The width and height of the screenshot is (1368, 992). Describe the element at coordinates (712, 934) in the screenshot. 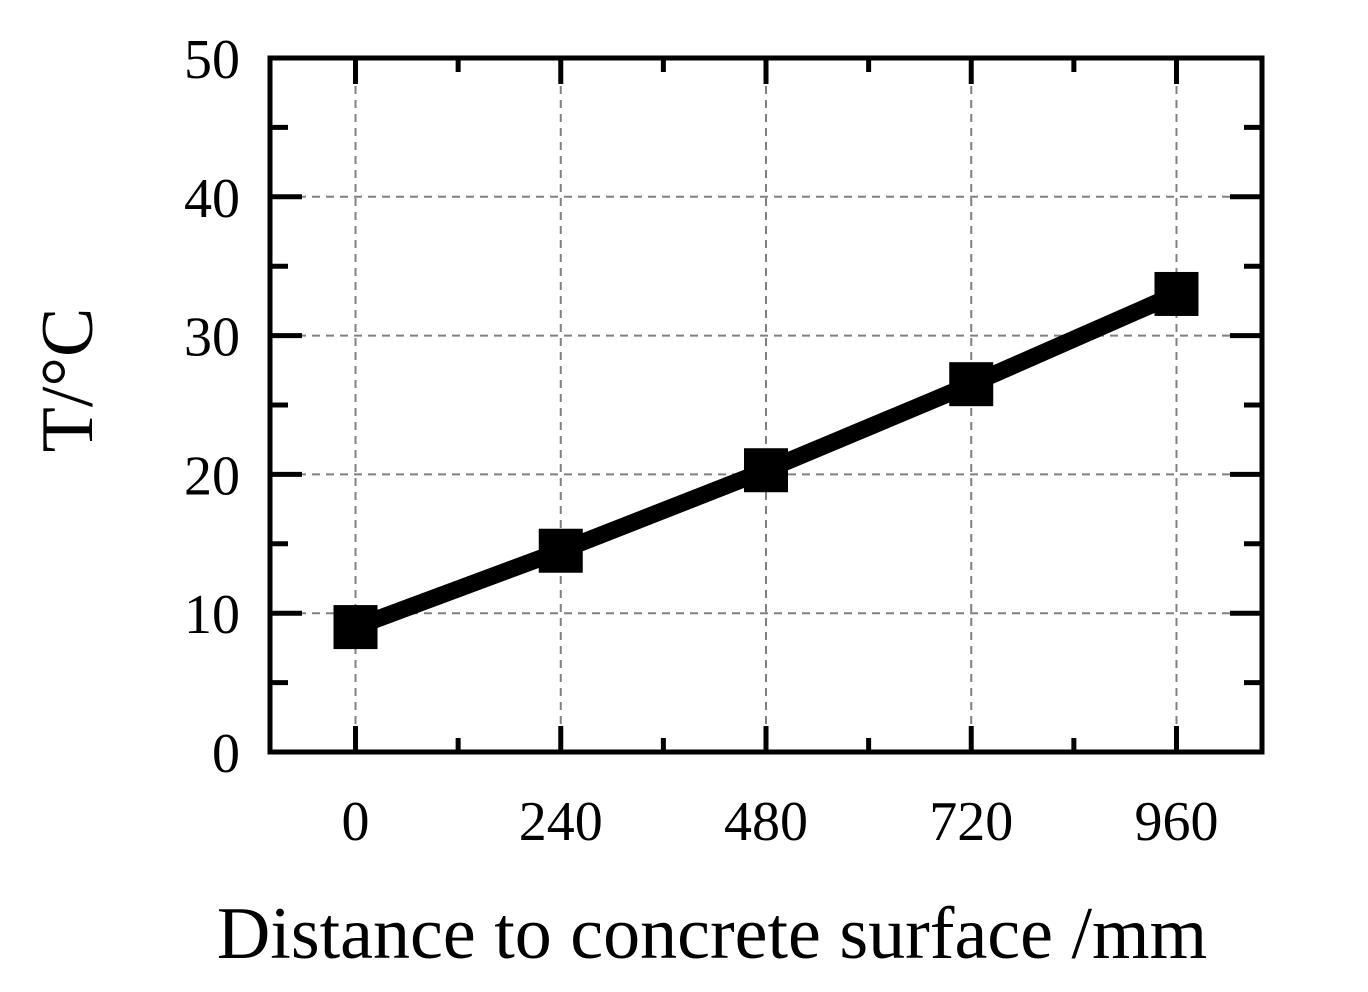

I see `x-axis-title: Distance to concrete surface /mm` at that location.